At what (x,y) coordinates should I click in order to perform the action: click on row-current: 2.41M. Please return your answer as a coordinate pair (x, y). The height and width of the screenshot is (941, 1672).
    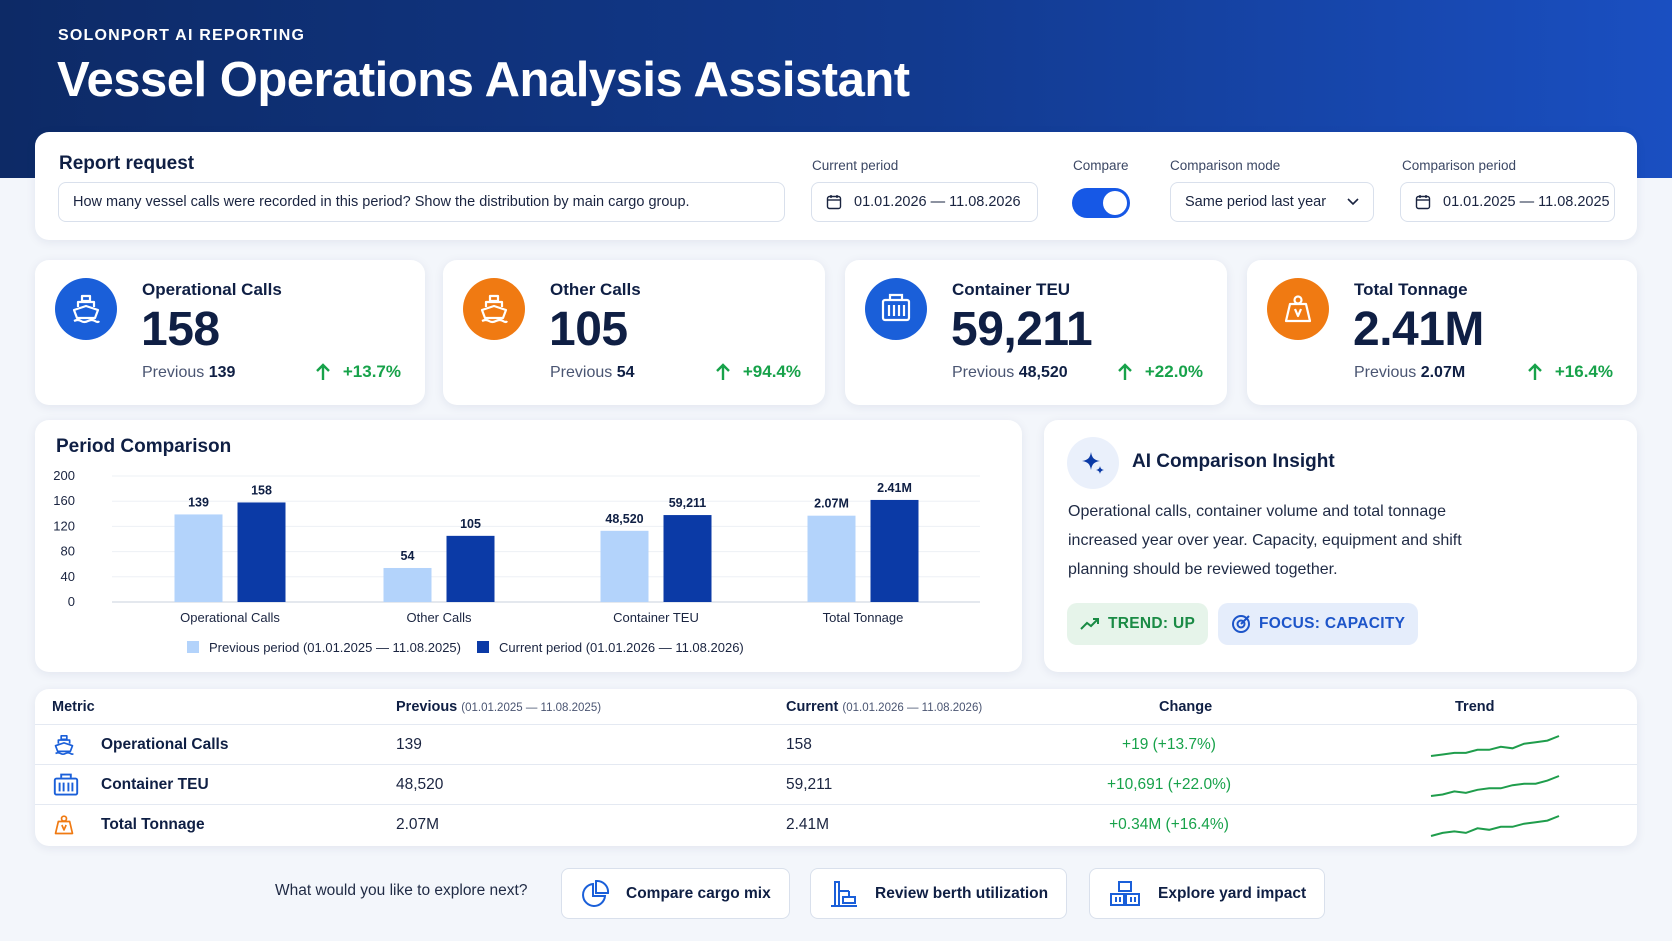
    Looking at the image, I should click on (808, 824).